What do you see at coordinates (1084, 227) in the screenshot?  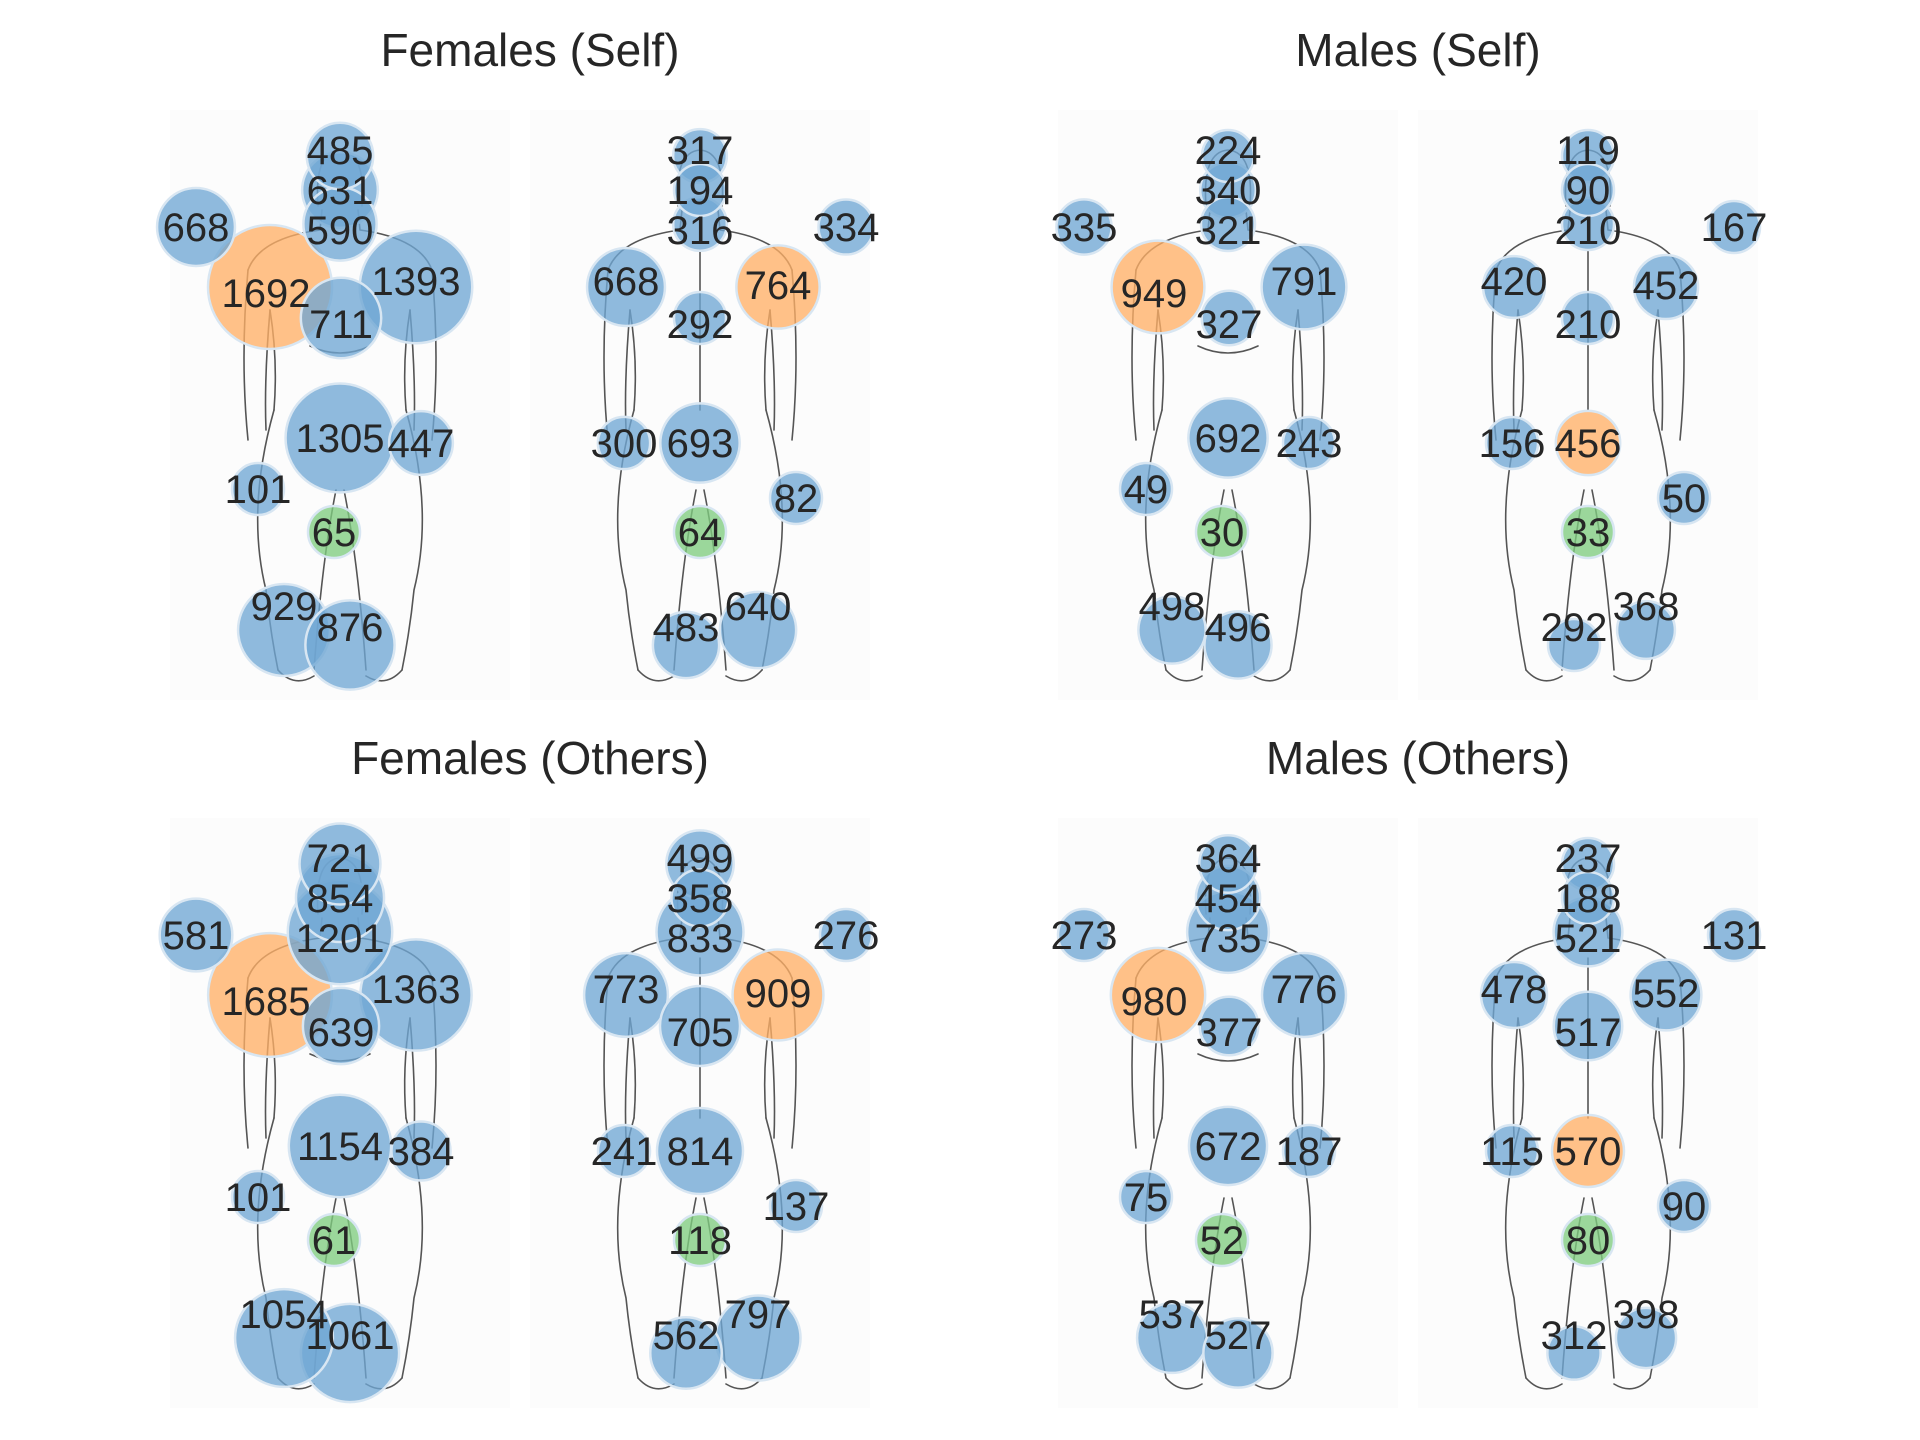 I see `bubble-front-right-hand` at bounding box center [1084, 227].